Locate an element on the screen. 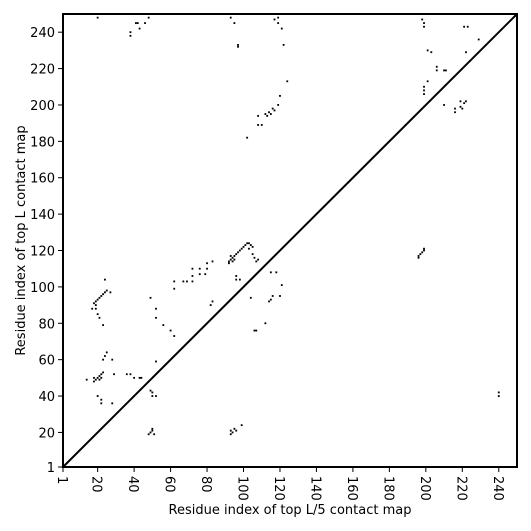  x-tick-label: 140 is located at coordinates (314, 488).